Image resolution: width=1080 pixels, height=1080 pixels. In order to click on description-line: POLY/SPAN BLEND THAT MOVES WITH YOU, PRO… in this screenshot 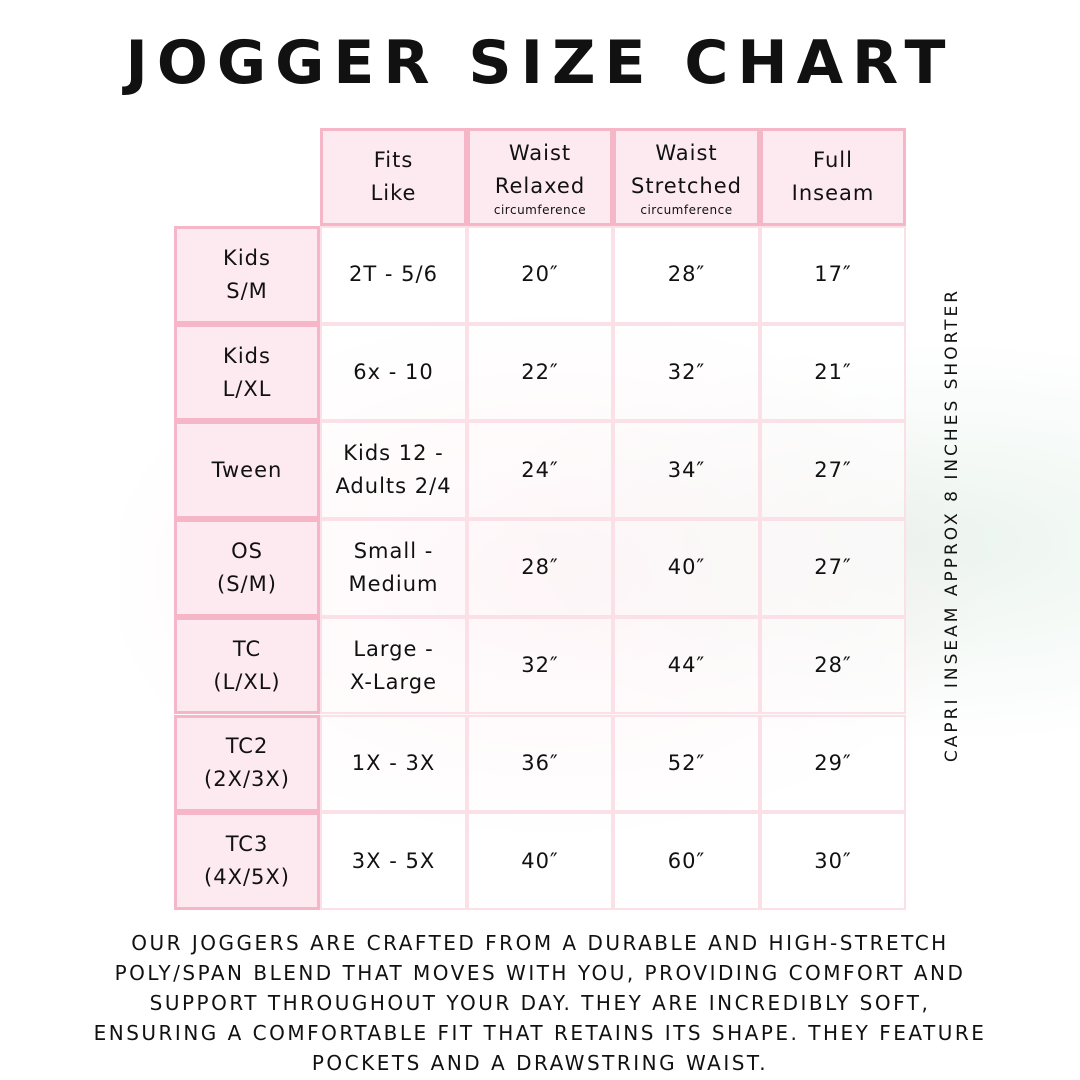, I will do `click(540, 973)`.